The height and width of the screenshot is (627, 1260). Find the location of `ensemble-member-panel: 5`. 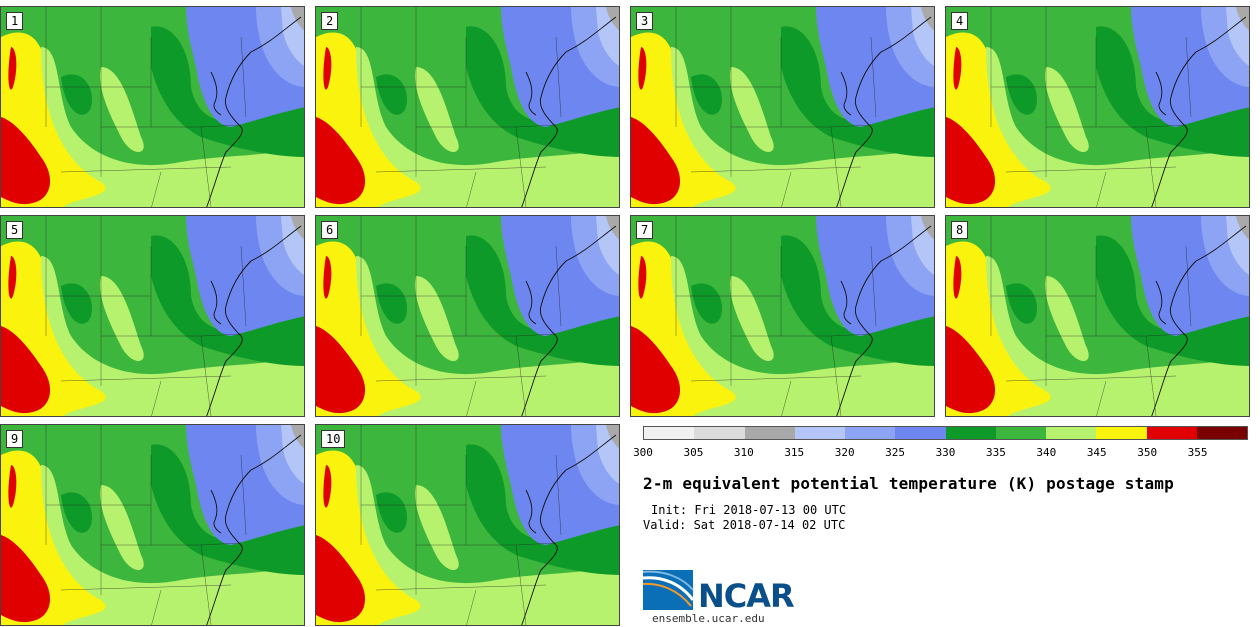

ensemble-member-panel: 5 is located at coordinates (152, 316).